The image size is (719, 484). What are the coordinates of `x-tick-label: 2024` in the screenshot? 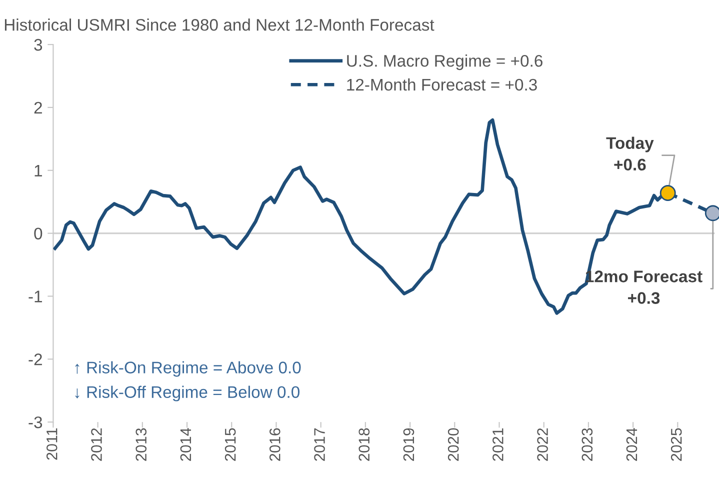 It's located at (632, 444).